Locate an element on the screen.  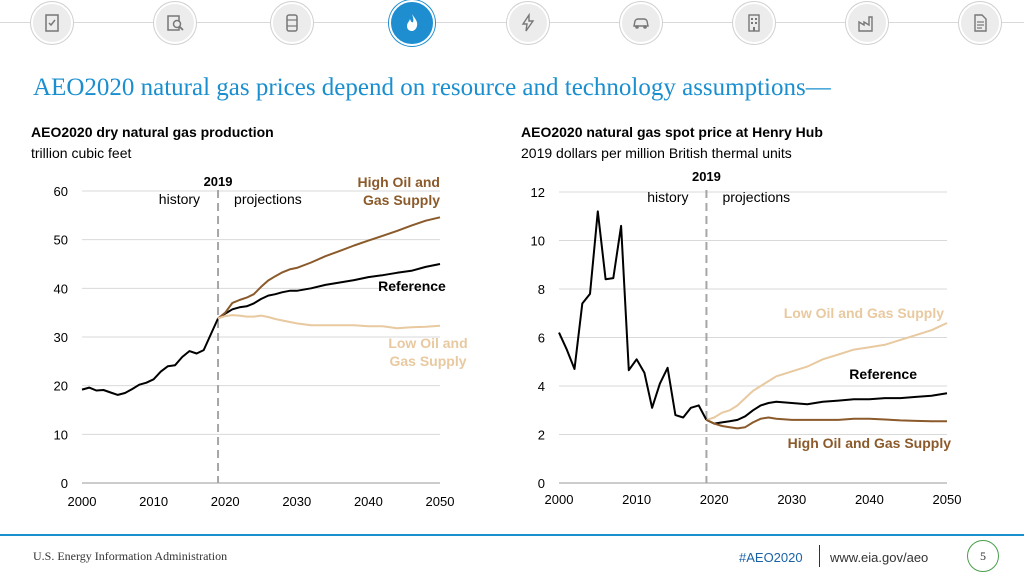
page-number: 5 is located at coordinates (983, 556).